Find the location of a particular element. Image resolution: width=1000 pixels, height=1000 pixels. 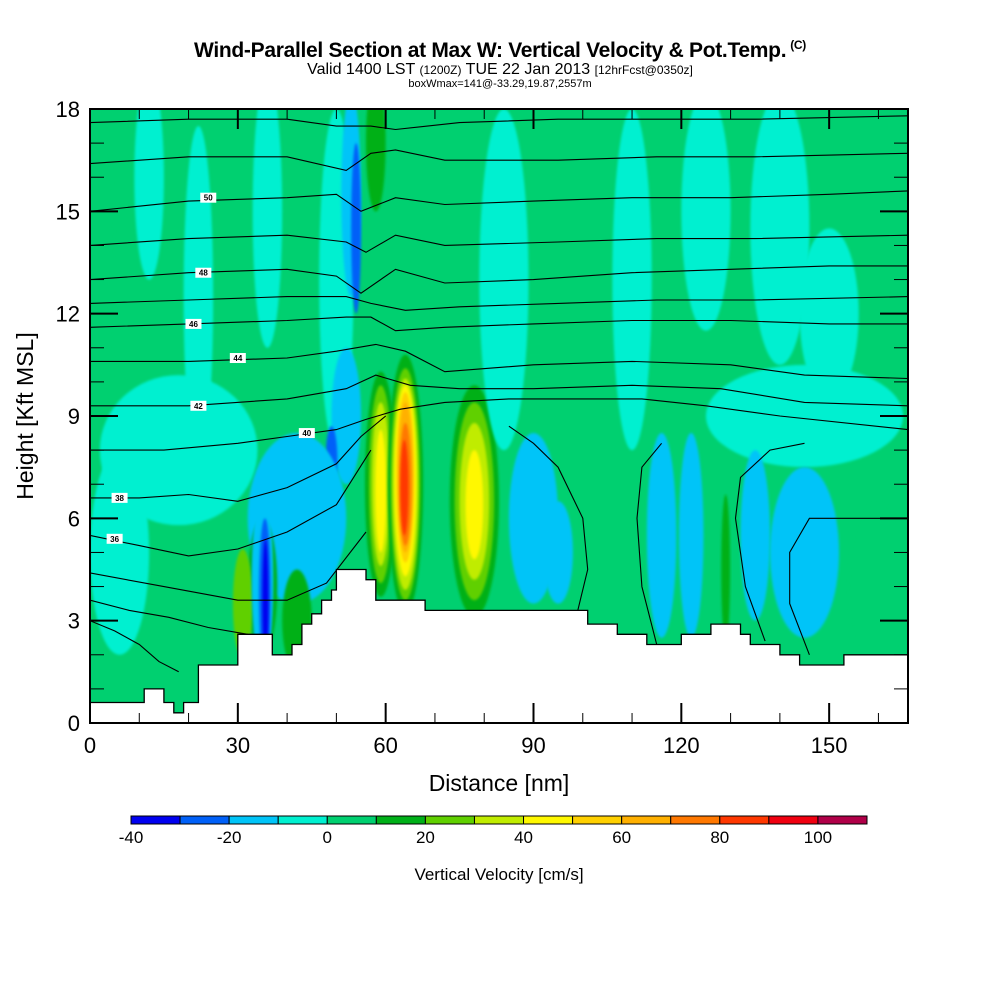

colorbar-tick-label: 0 is located at coordinates (327, 837).